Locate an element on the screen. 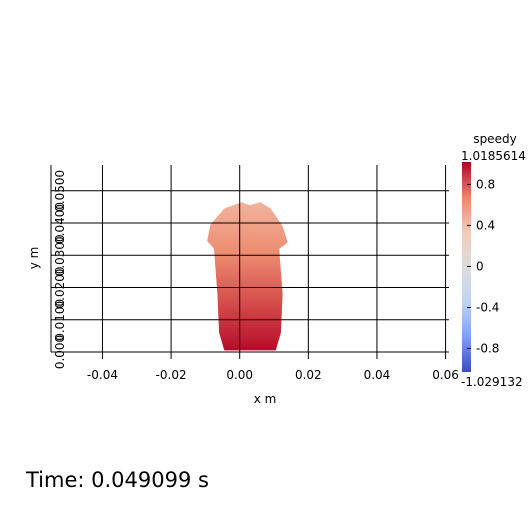 The image size is (531, 516). colorbar-tick-label: -0.4 is located at coordinates (487, 307).